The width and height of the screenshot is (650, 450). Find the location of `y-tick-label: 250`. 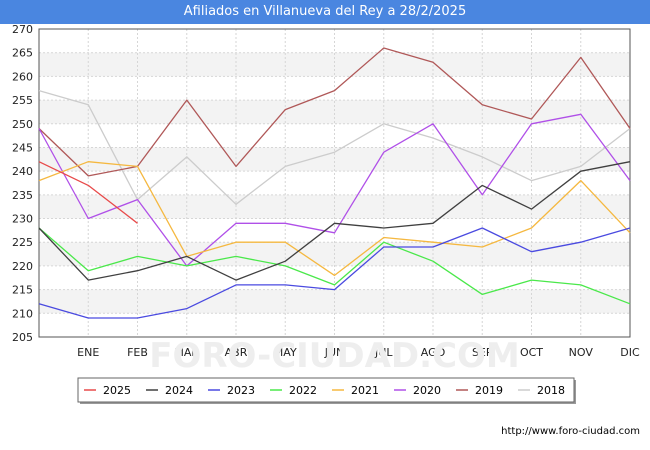

y-tick-label: 250 is located at coordinates (22, 124).